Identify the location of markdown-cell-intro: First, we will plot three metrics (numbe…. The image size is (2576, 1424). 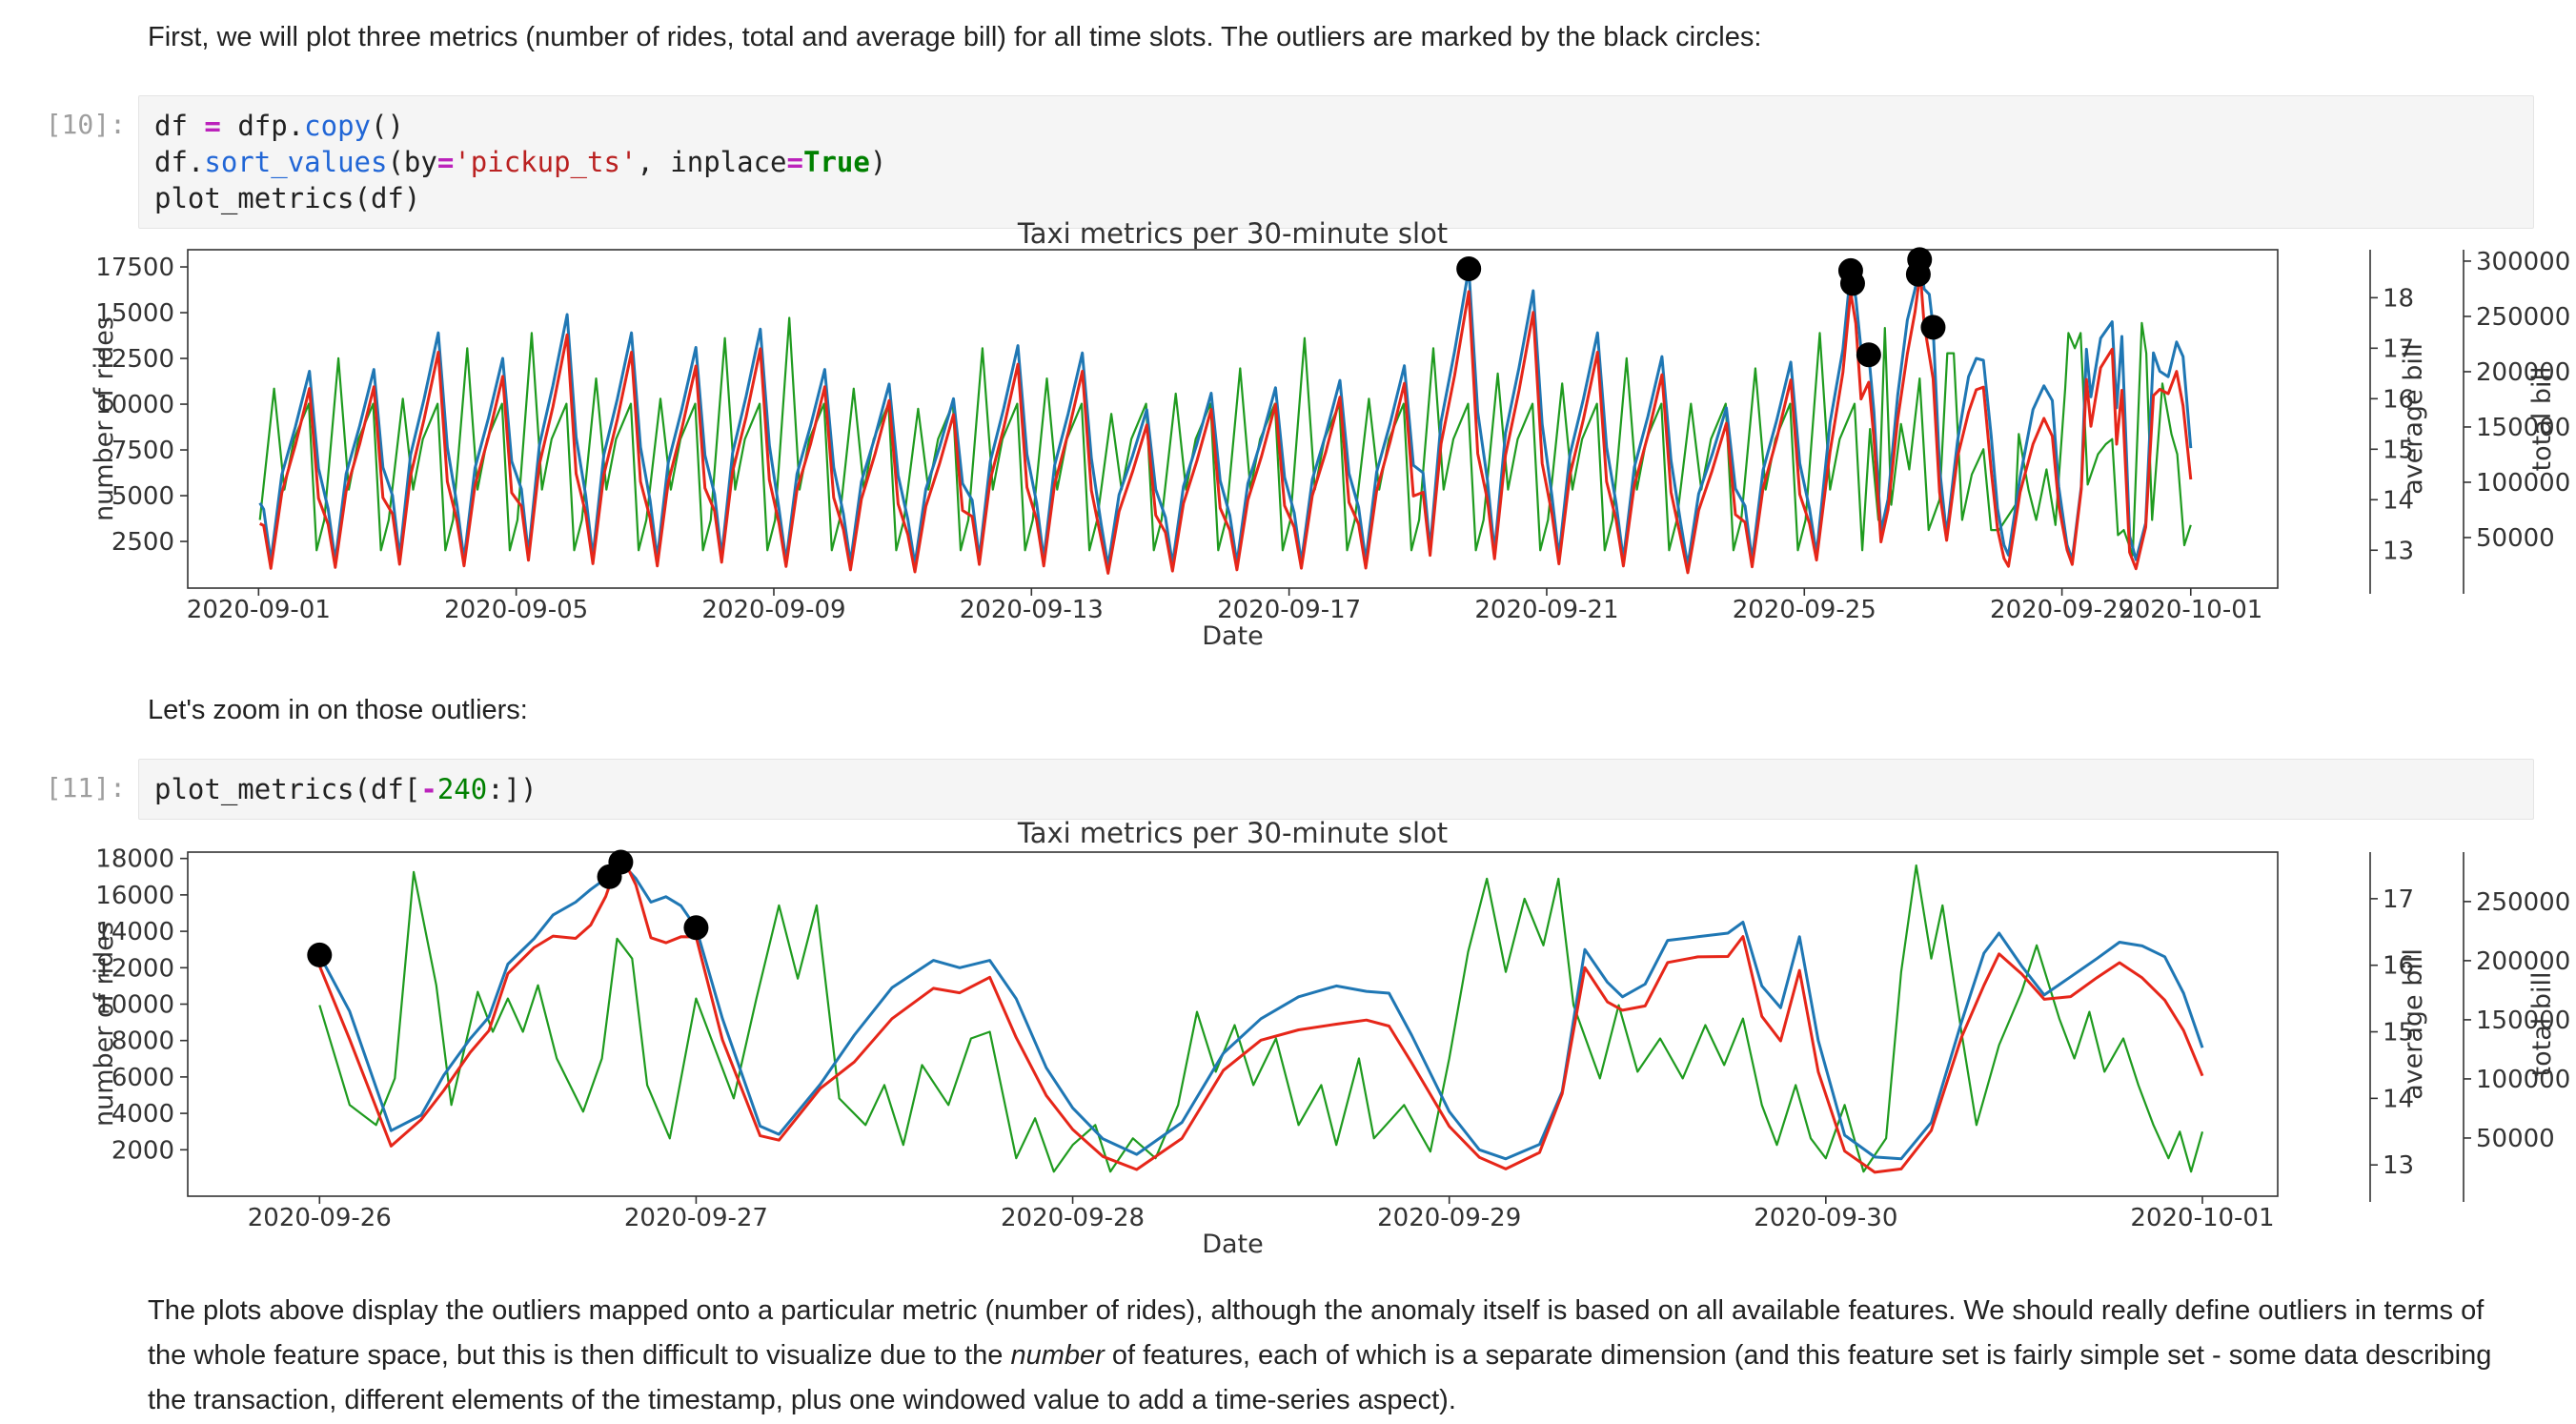
(955, 37).